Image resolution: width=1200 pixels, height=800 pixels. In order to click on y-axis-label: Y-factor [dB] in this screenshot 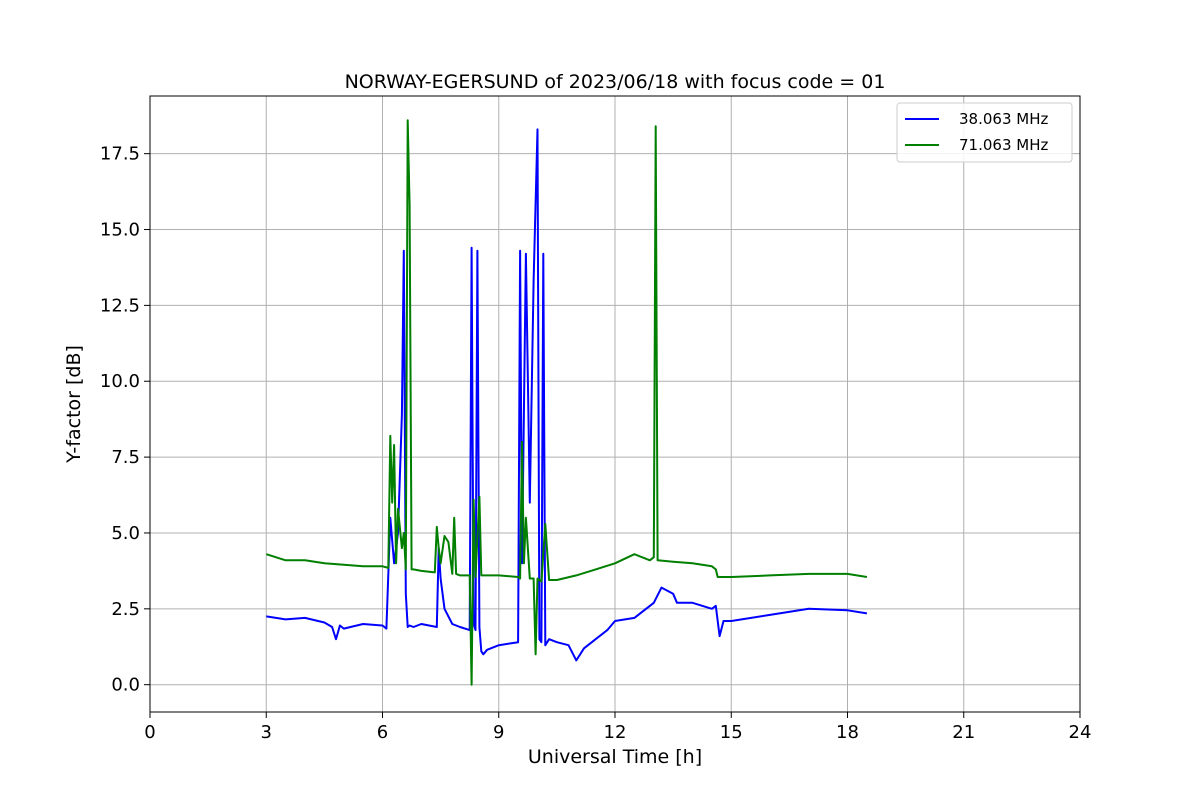, I will do `click(74, 404)`.